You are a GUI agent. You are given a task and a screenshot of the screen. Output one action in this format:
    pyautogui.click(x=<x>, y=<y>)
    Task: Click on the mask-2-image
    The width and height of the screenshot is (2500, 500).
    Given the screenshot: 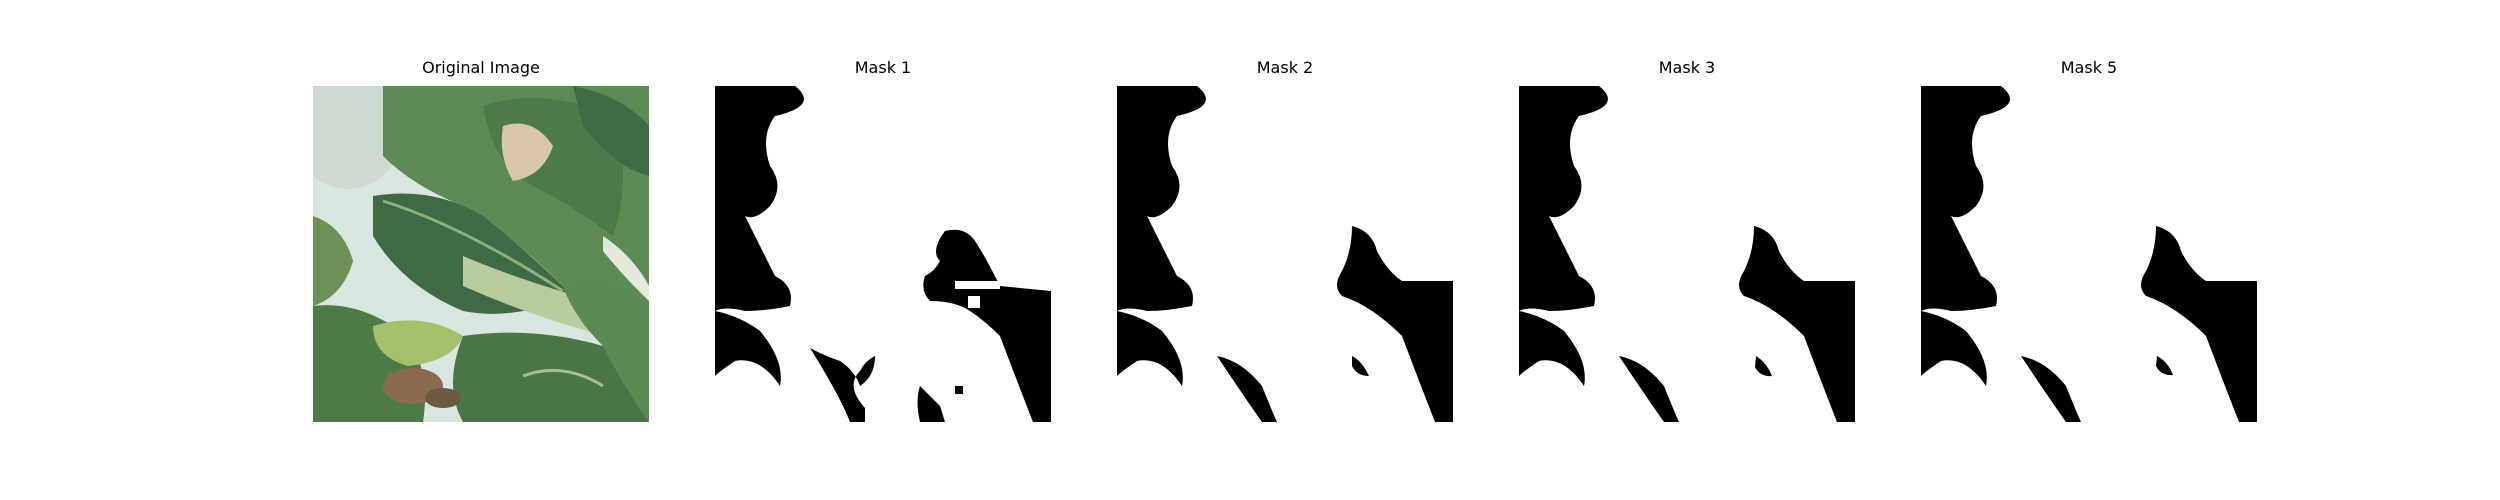 What is the action you would take?
    pyautogui.click(x=1285, y=254)
    